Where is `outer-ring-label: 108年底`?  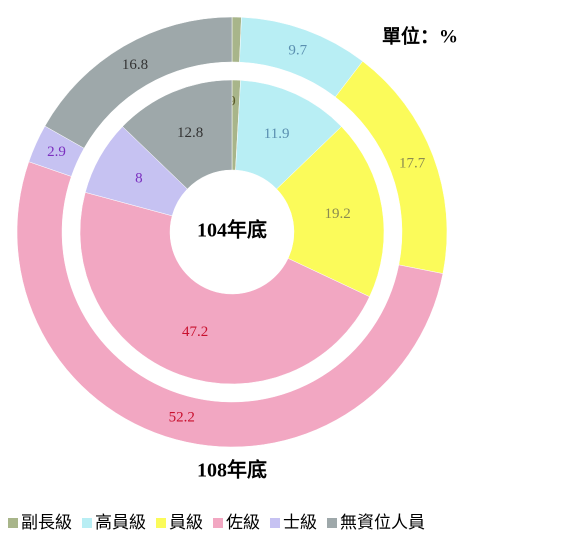 outer-ring-label: 108年底 is located at coordinates (232, 470).